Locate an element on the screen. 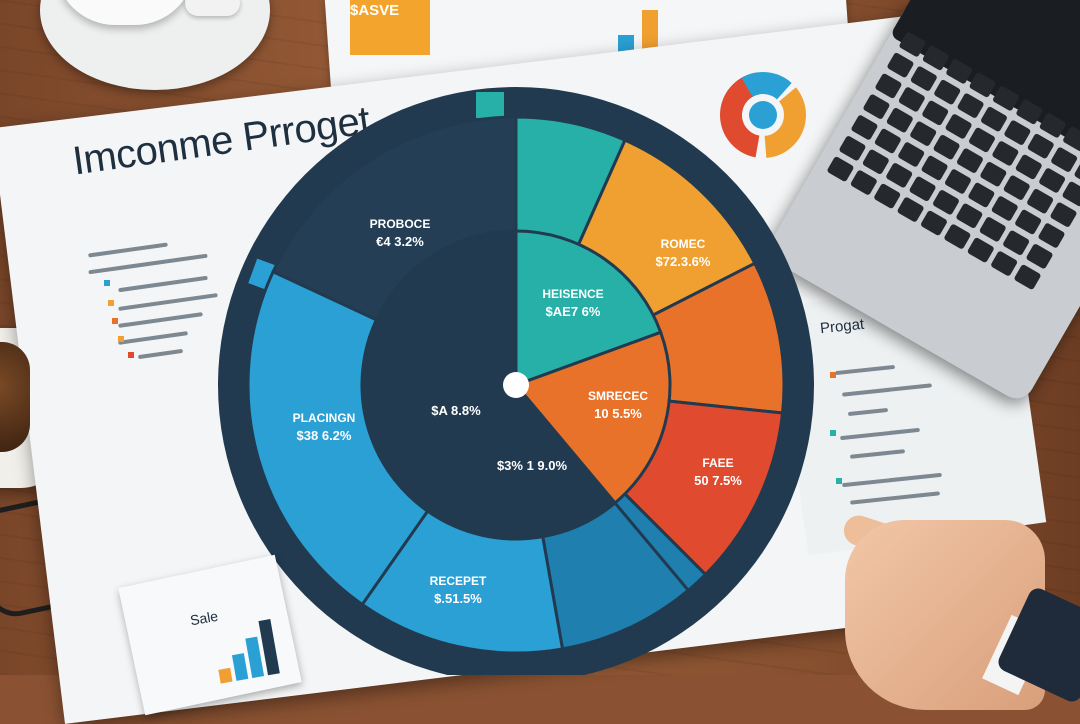 The width and height of the screenshot is (1080, 724). slice-label: SMRECEC is located at coordinates (618, 396).